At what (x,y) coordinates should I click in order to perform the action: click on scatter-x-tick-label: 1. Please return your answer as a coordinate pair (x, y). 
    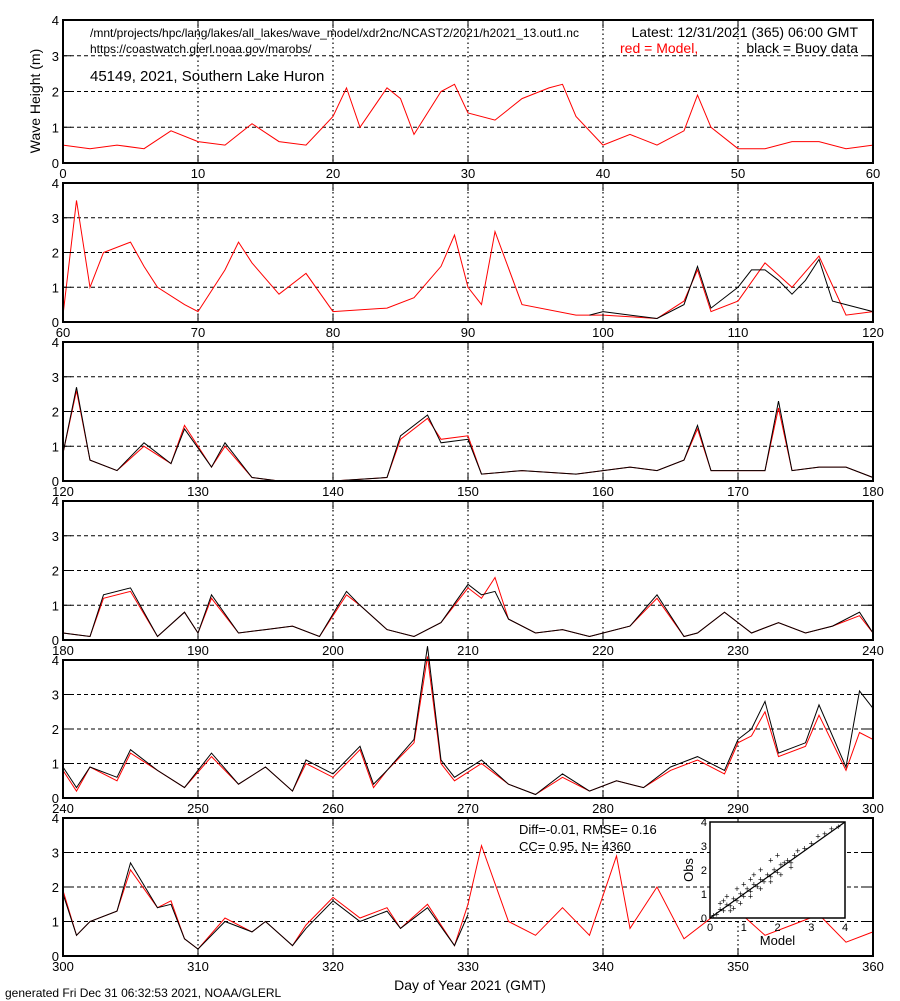
    Looking at the image, I should click on (744, 928).